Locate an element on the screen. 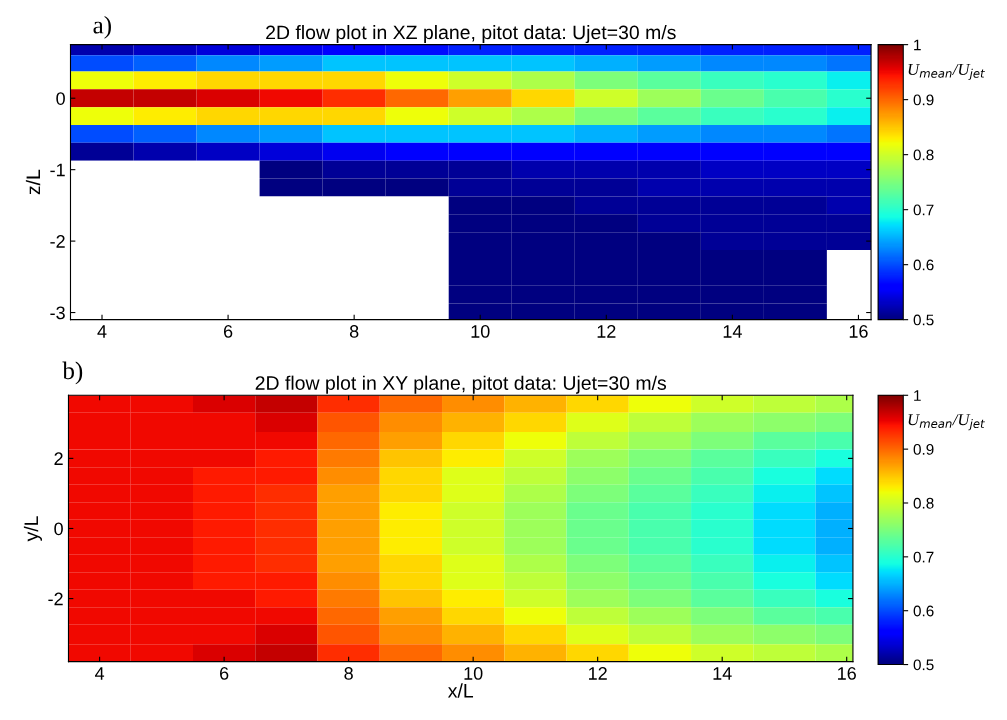 The width and height of the screenshot is (1007, 720). text: b) is located at coordinates (72, 373).